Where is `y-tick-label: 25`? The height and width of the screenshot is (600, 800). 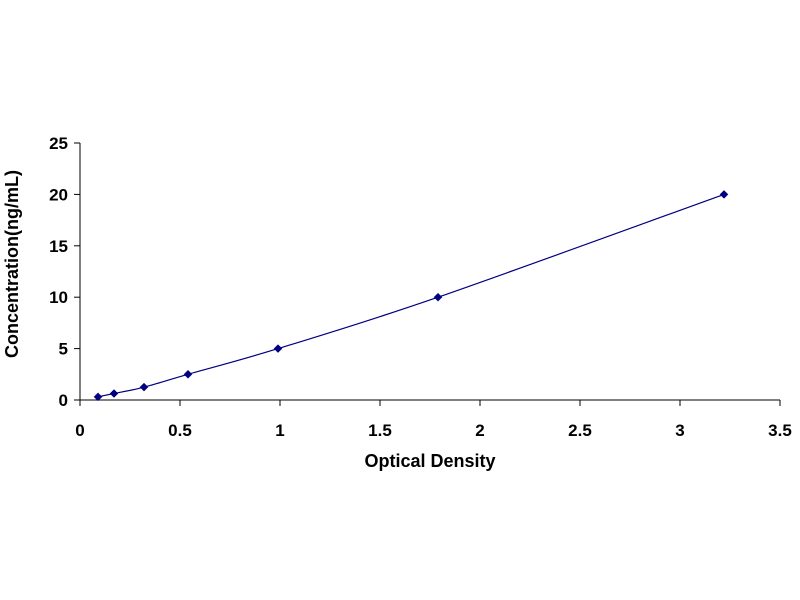 y-tick-label: 25 is located at coordinates (58, 143).